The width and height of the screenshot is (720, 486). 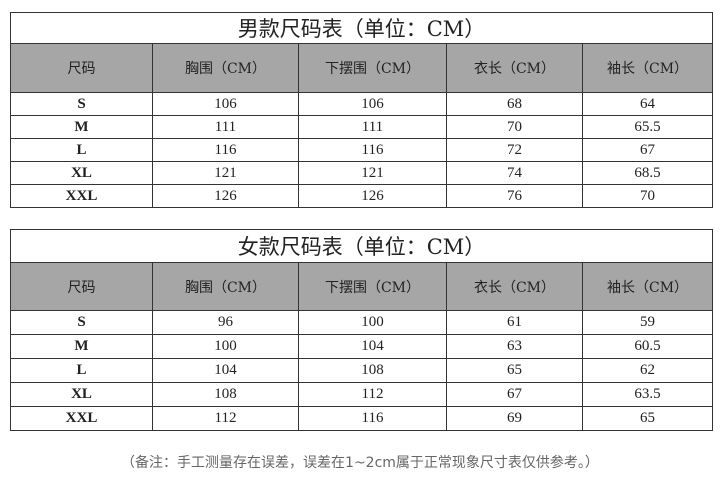 I want to click on table-row: XL 108 112 67 63.5, so click(x=362, y=394).